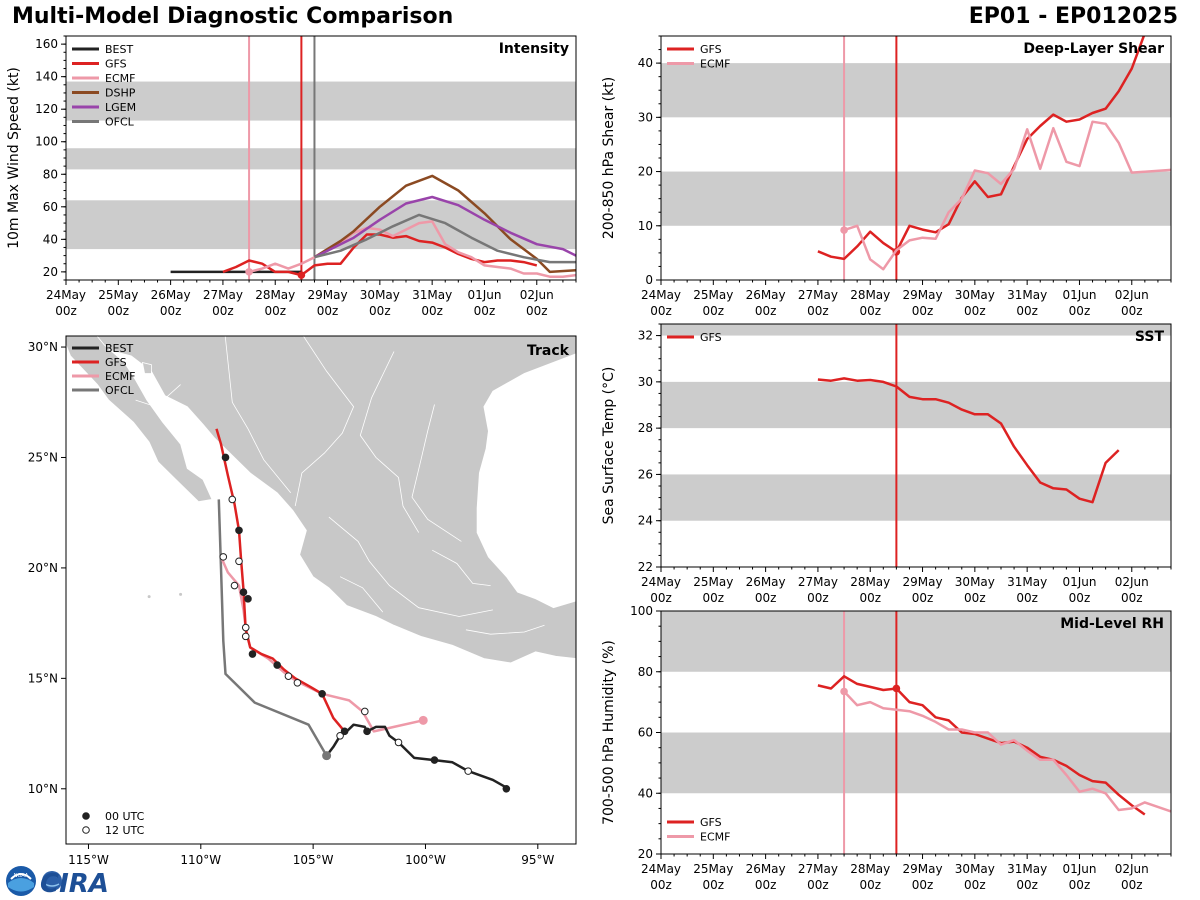  Describe the element at coordinates (46, 77) in the screenshot. I see `y-tick-label: 140` at that location.